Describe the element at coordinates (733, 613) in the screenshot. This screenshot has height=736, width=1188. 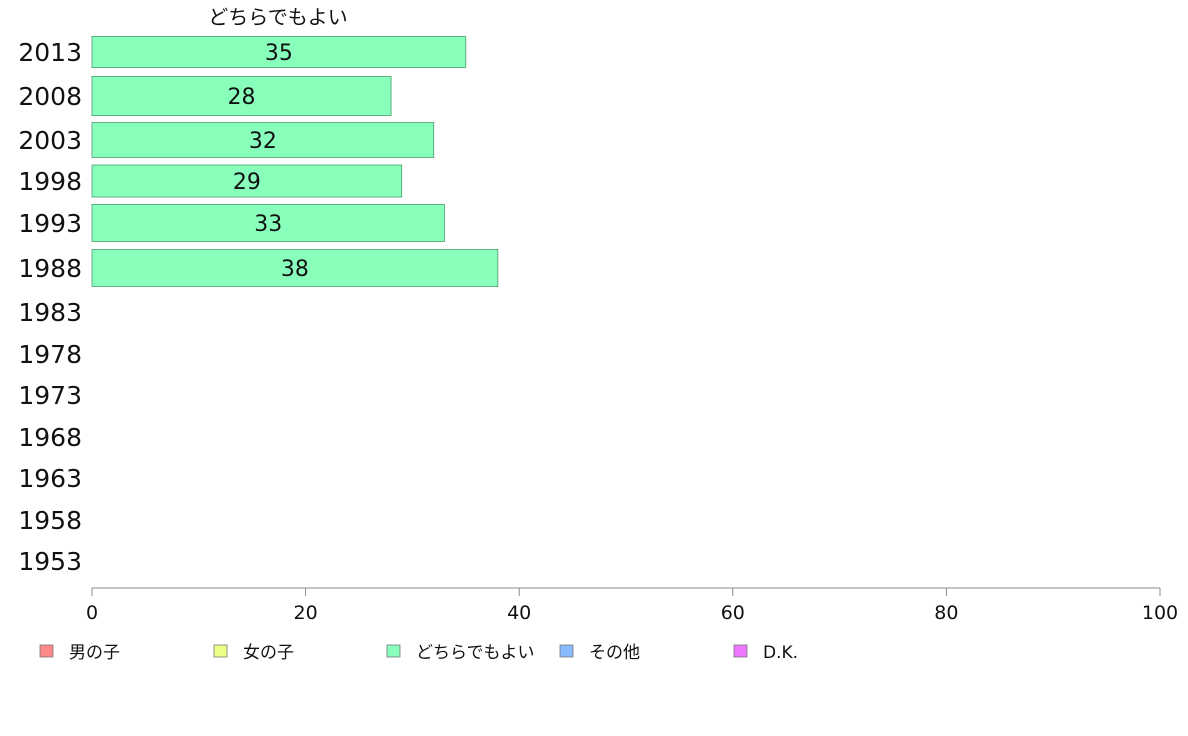
I see `x-tick-label: 60` at that location.